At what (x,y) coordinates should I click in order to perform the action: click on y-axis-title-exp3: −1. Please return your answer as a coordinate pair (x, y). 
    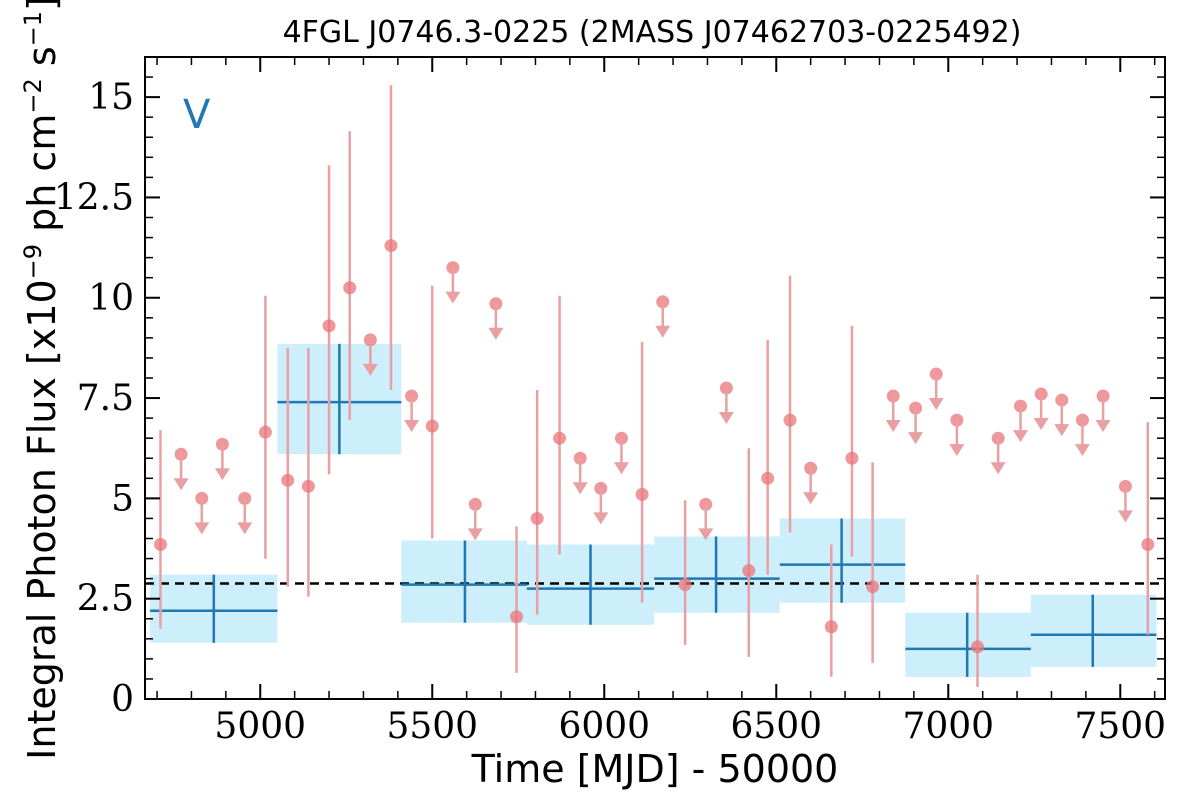
    Looking at the image, I should click on (33, 28).